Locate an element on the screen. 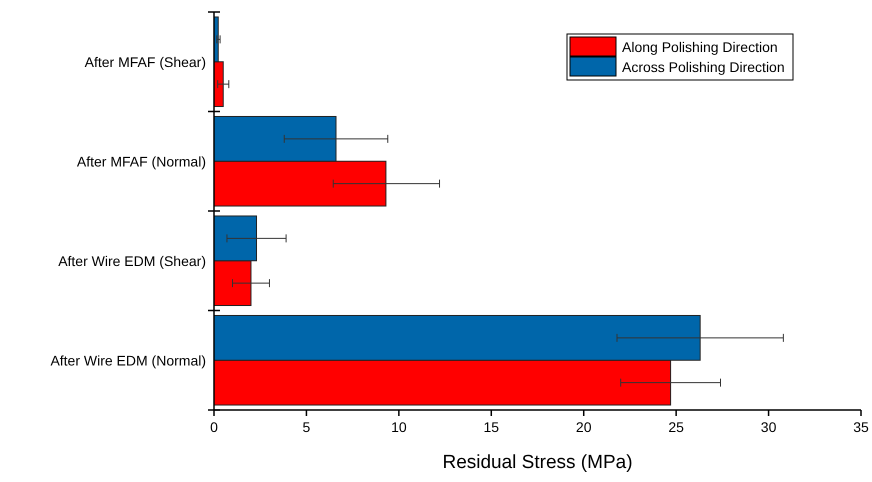 The width and height of the screenshot is (872, 482). x-tick-label: 30 is located at coordinates (768, 427).